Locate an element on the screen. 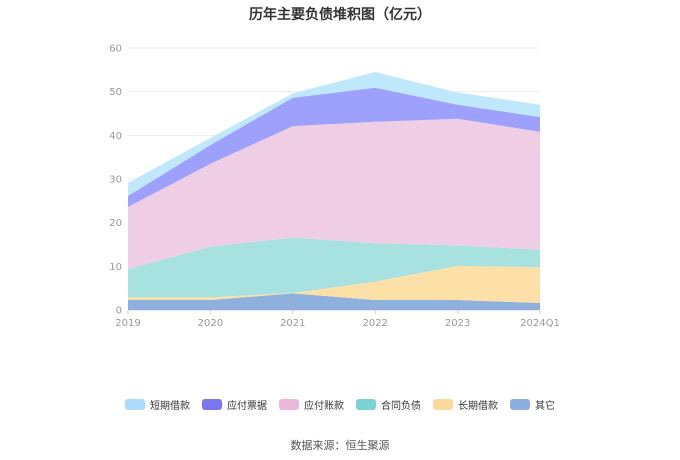 This screenshot has width=680, height=460. series-area-长期借款 is located at coordinates (334, 284).